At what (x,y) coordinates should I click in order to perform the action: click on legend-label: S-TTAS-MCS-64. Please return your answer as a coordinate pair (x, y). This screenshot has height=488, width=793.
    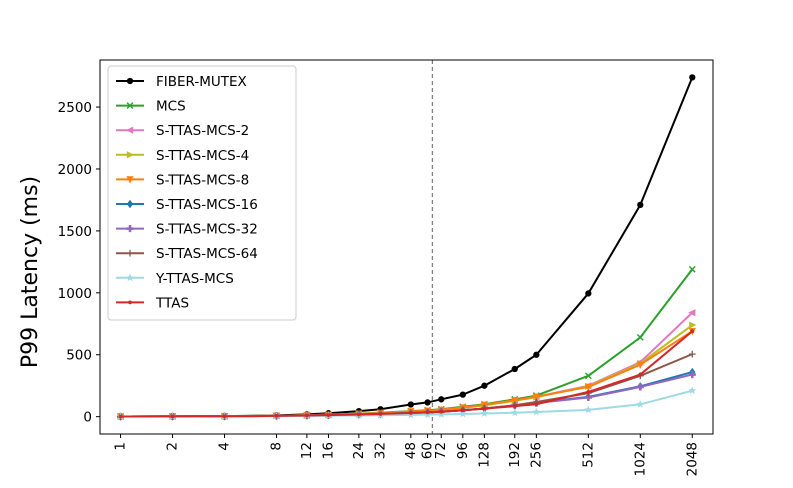
    Looking at the image, I should click on (207, 254).